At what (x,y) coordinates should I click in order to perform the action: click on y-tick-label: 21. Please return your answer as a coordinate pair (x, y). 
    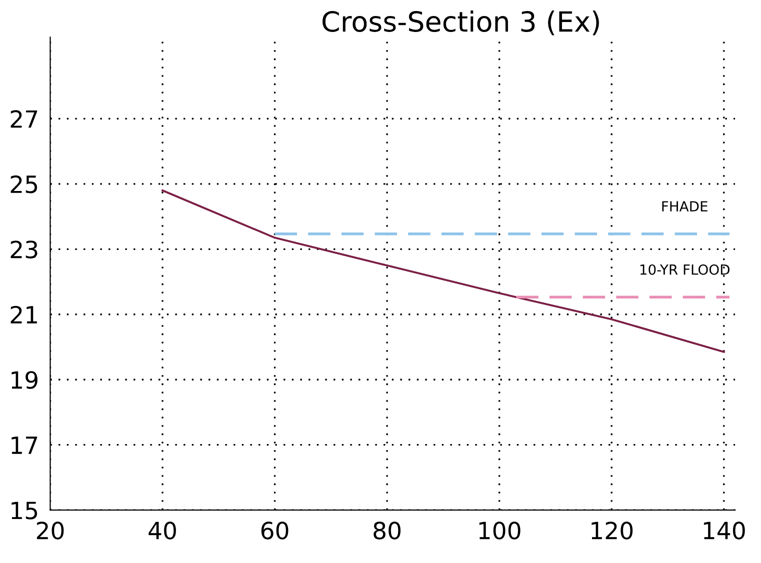
    Looking at the image, I should click on (23, 315).